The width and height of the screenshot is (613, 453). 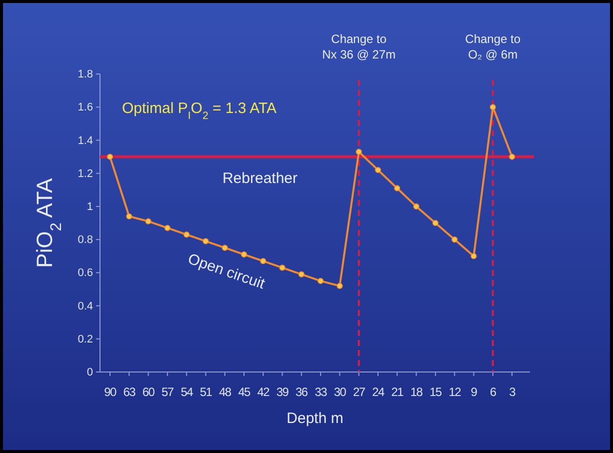 I want to click on text: Open circuit, so click(x=227, y=271).